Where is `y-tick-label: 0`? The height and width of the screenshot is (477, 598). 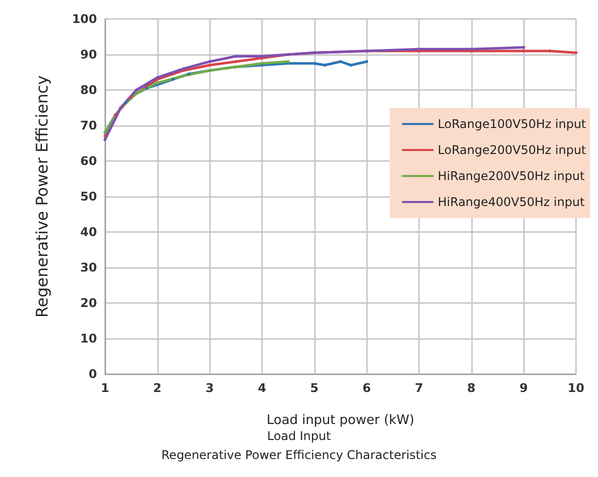 y-tick-label: 0 is located at coordinates (92, 374).